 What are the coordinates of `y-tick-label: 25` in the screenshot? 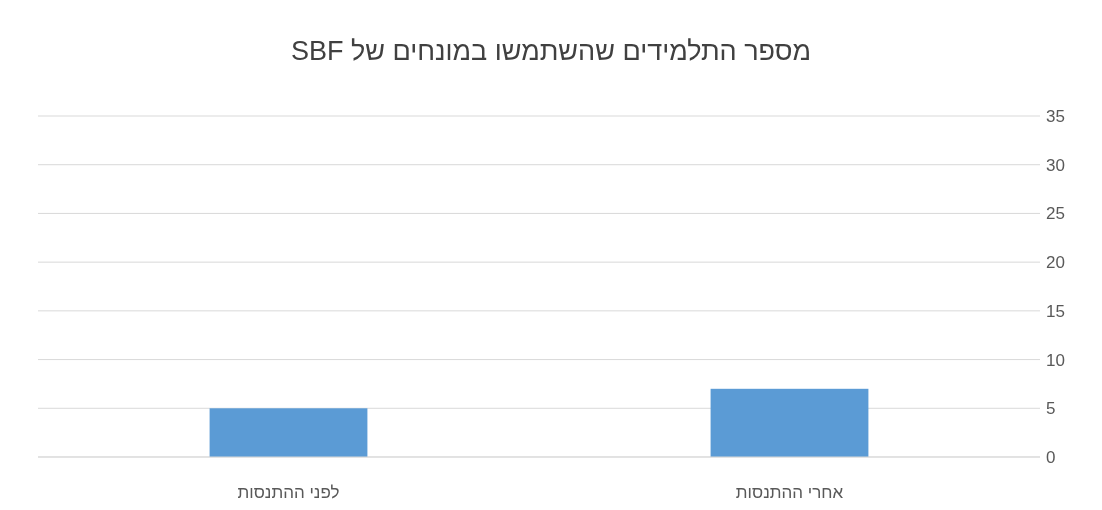 It's located at (1055, 214).